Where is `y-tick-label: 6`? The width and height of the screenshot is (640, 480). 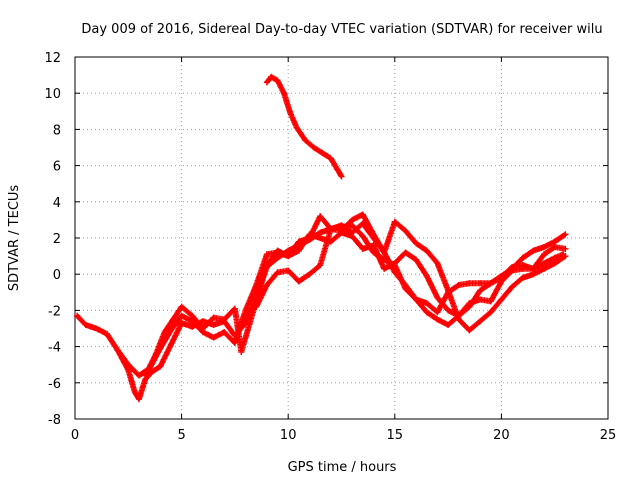 y-tick-label: 6 is located at coordinates (57, 167).